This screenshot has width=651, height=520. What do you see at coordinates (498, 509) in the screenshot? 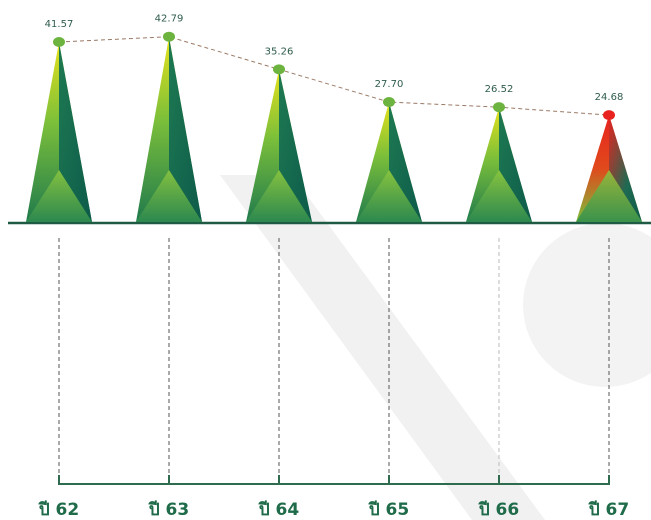
I see `x-tick-label: ปี 66` at bounding box center [498, 509].